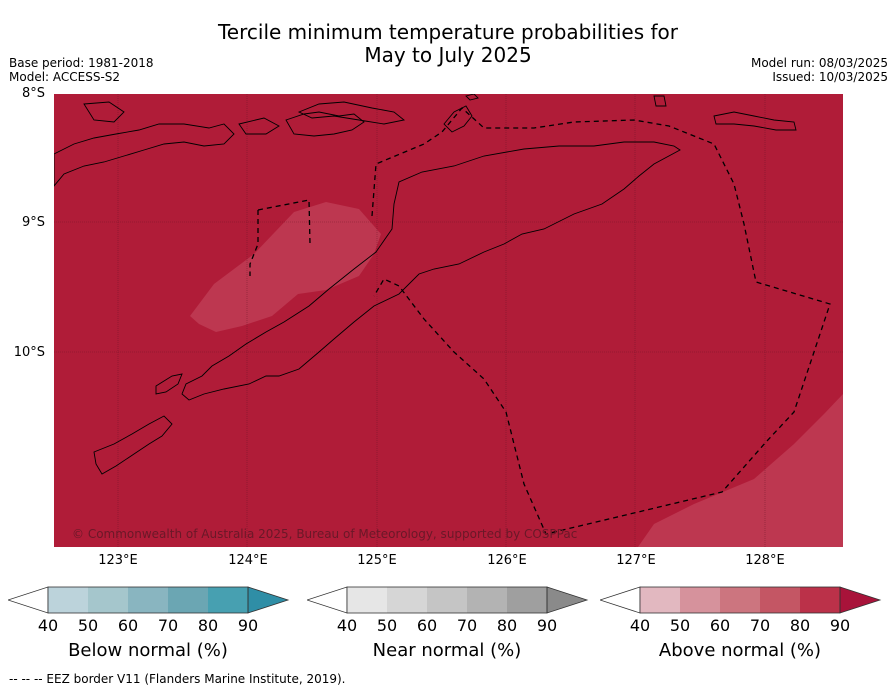 This screenshot has width=896, height=690. I want to click on island-coastline-c, so click(660, 101).